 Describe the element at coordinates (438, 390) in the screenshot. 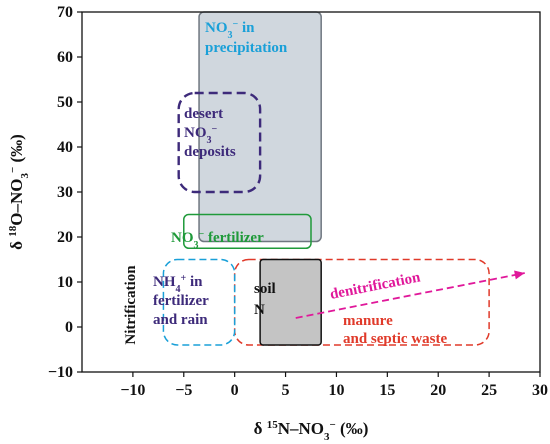

I see `x-tick-label: 20` at that location.